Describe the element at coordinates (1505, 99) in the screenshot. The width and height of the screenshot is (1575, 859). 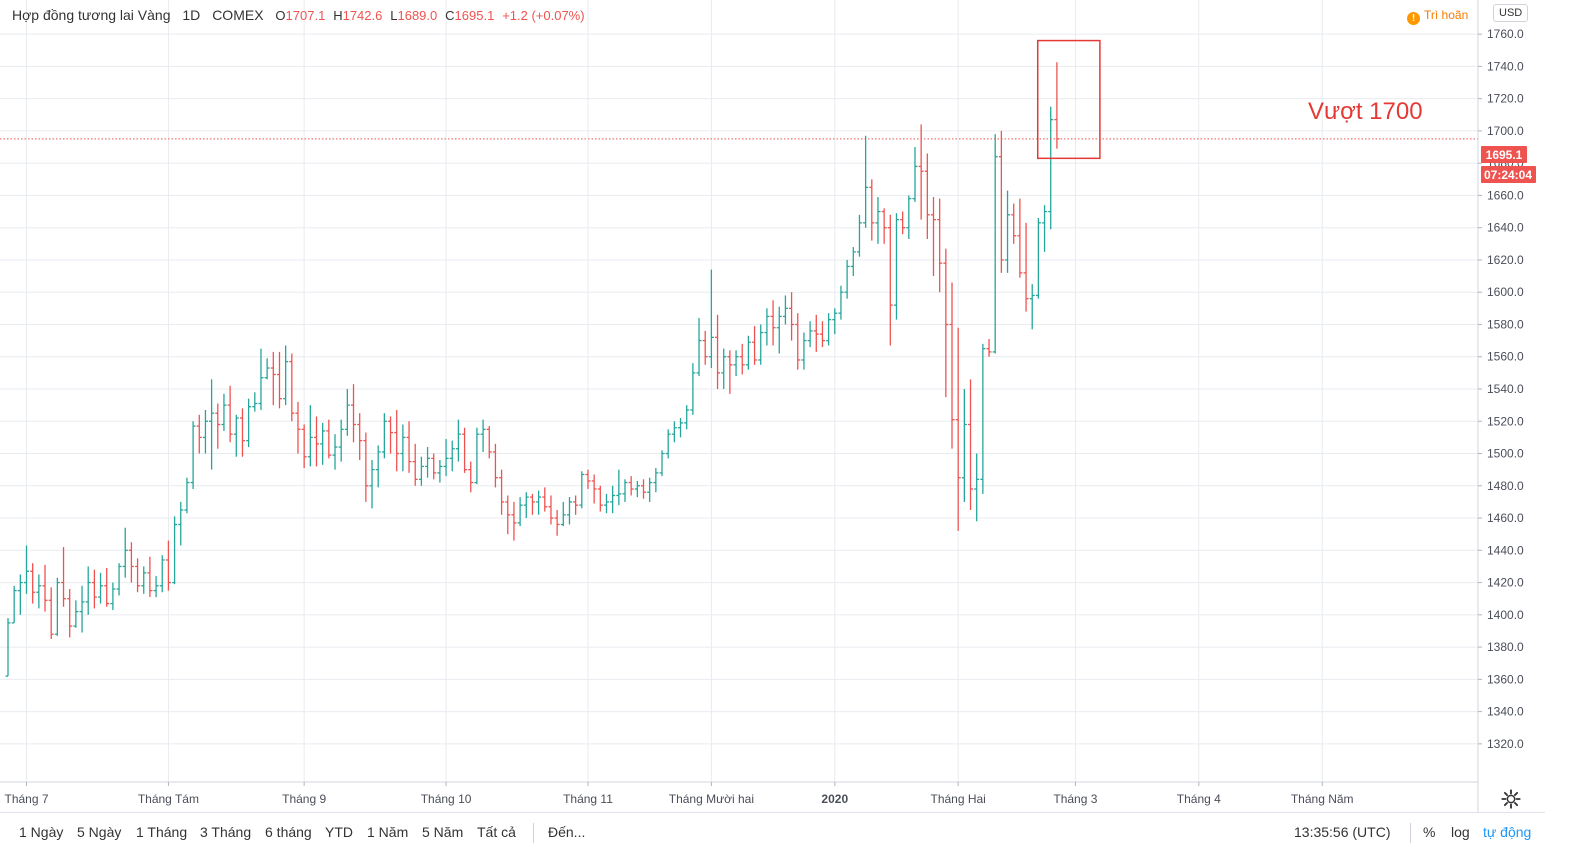
I see `y-tick-label: 1720.0` at that location.